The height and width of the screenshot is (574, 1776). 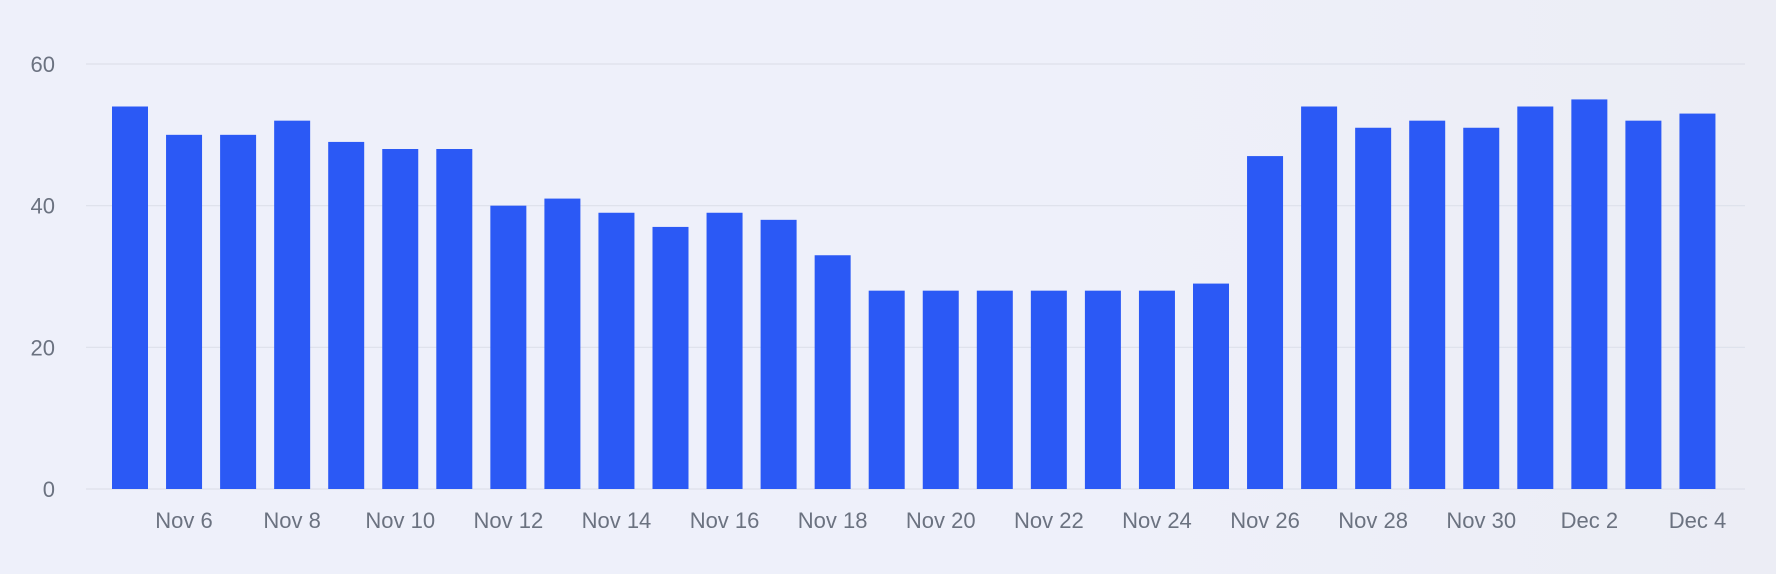 I want to click on x-tick-label: Nov 16, so click(x=725, y=520).